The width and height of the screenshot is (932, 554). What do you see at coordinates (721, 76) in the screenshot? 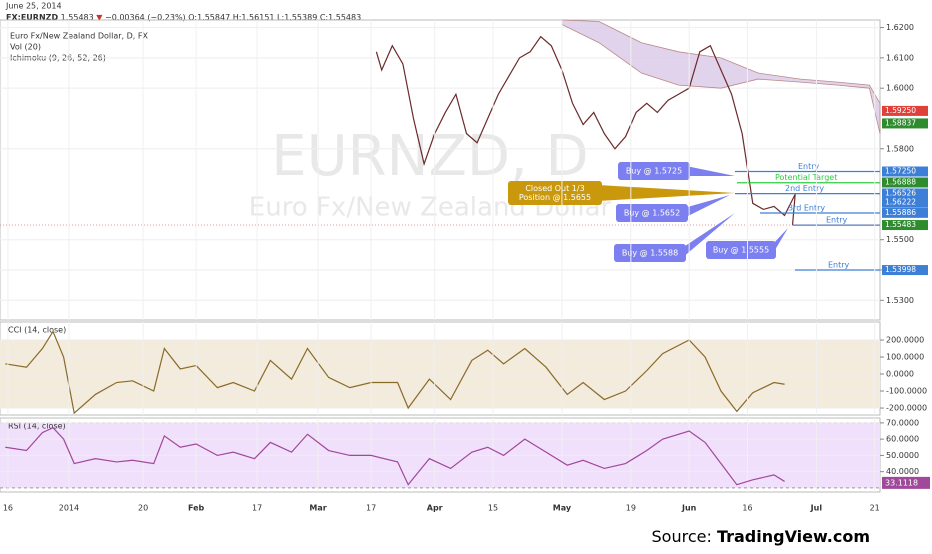
I see `ichimoku-cloud` at bounding box center [721, 76].